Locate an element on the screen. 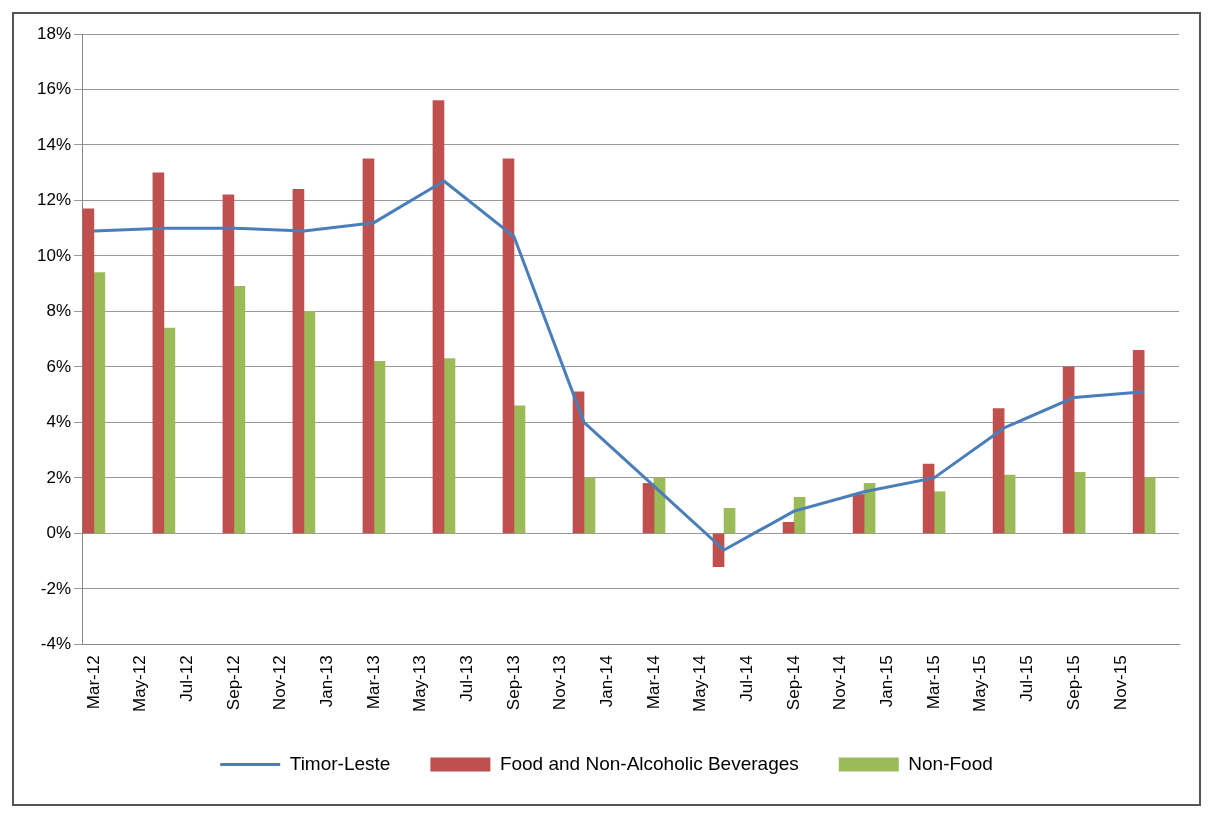  x-tick-label: Sep-14 is located at coordinates (793, 683).